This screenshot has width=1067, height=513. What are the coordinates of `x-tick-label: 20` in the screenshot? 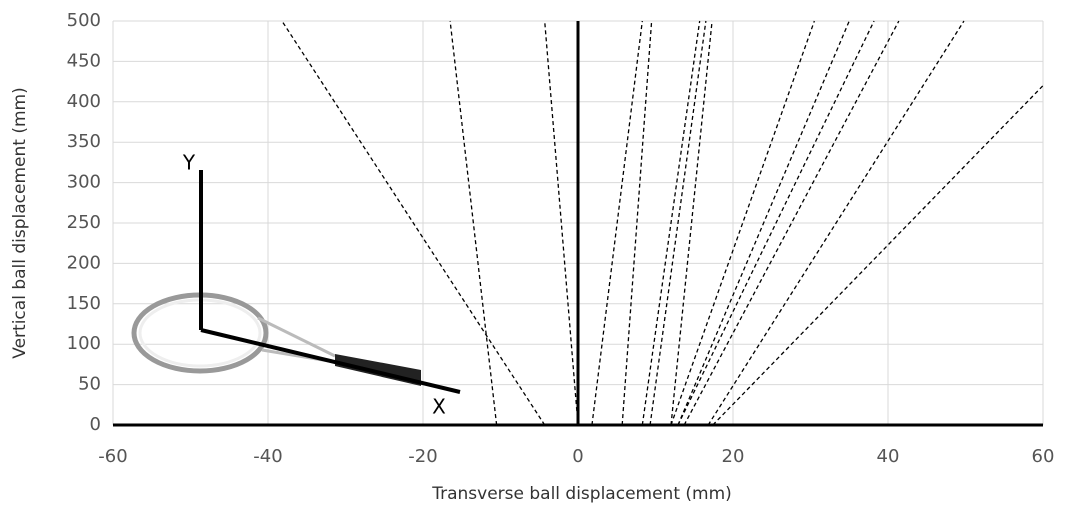 It's located at (733, 456).